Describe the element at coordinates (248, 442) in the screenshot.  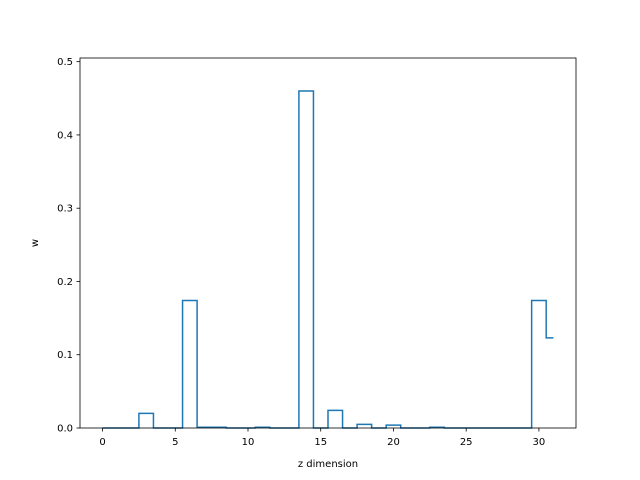
I see `x-tick-label: 10` at that location.